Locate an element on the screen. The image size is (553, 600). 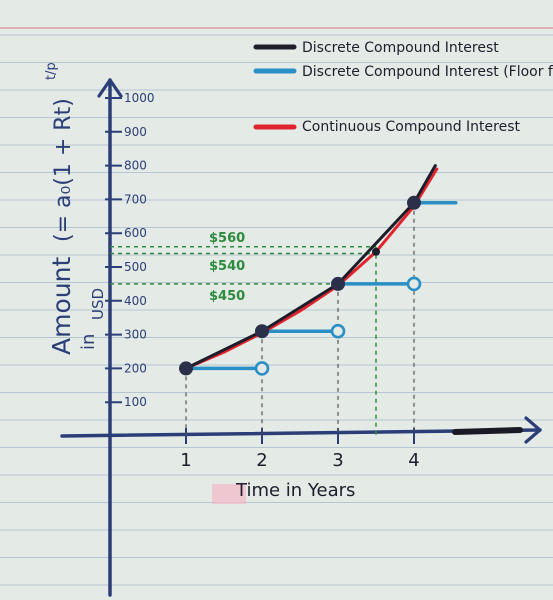
legend-label-continuous: Continuous Compound Interest is located at coordinates (411, 127).